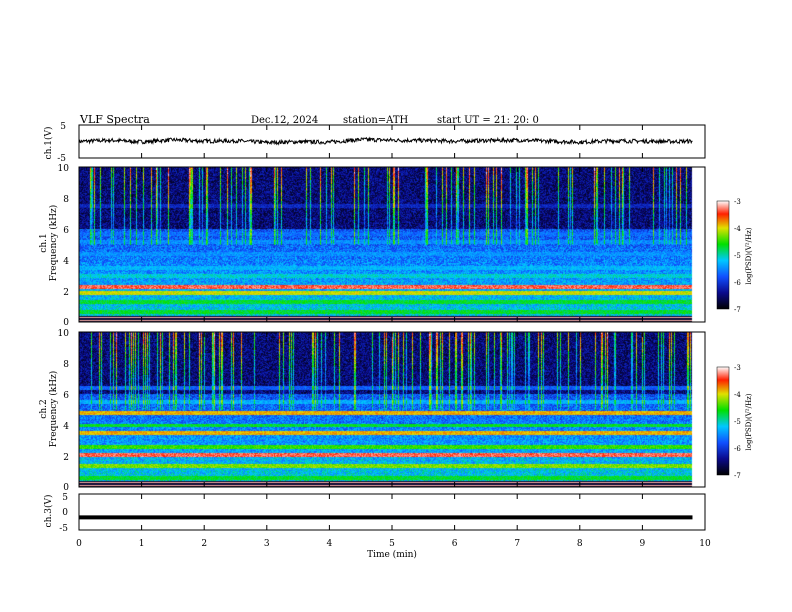  I want to click on x-tick-label: 2, so click(204, 544).